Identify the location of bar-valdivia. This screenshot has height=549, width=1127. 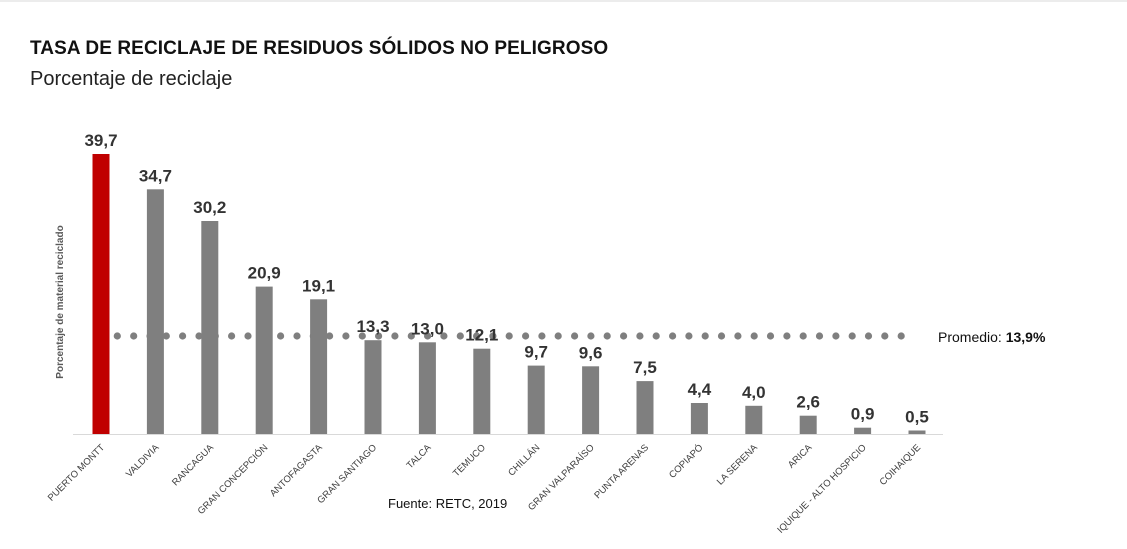
(155, 311).